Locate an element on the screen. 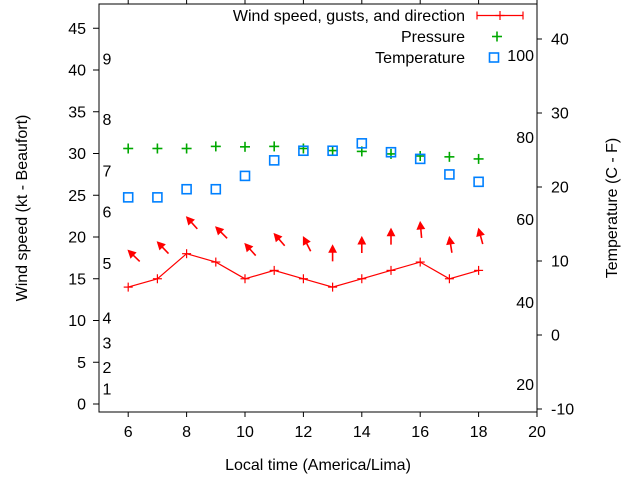 This screenshot has width=640, height=480. y-right-tick-label: -10 is located at coordinates (562, 410).